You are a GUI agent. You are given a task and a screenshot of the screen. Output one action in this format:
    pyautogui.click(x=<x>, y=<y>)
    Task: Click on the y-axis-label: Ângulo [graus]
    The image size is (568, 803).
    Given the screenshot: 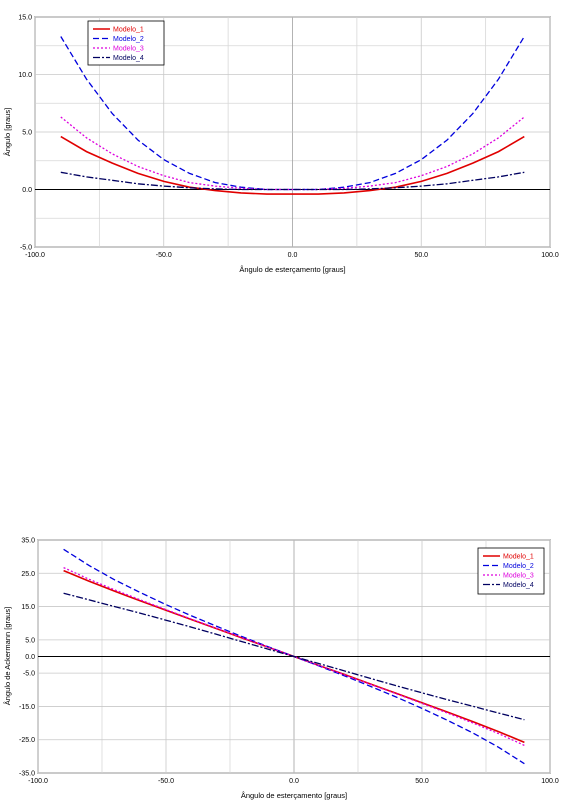 What is the action you would take?
    pyautogui.click(x=7, y=132)
    